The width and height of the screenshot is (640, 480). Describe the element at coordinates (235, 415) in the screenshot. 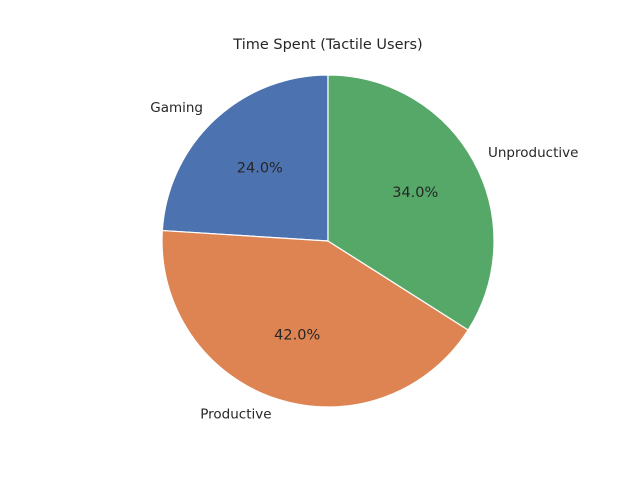

I see `slice-label-productive: Productive` at that location.